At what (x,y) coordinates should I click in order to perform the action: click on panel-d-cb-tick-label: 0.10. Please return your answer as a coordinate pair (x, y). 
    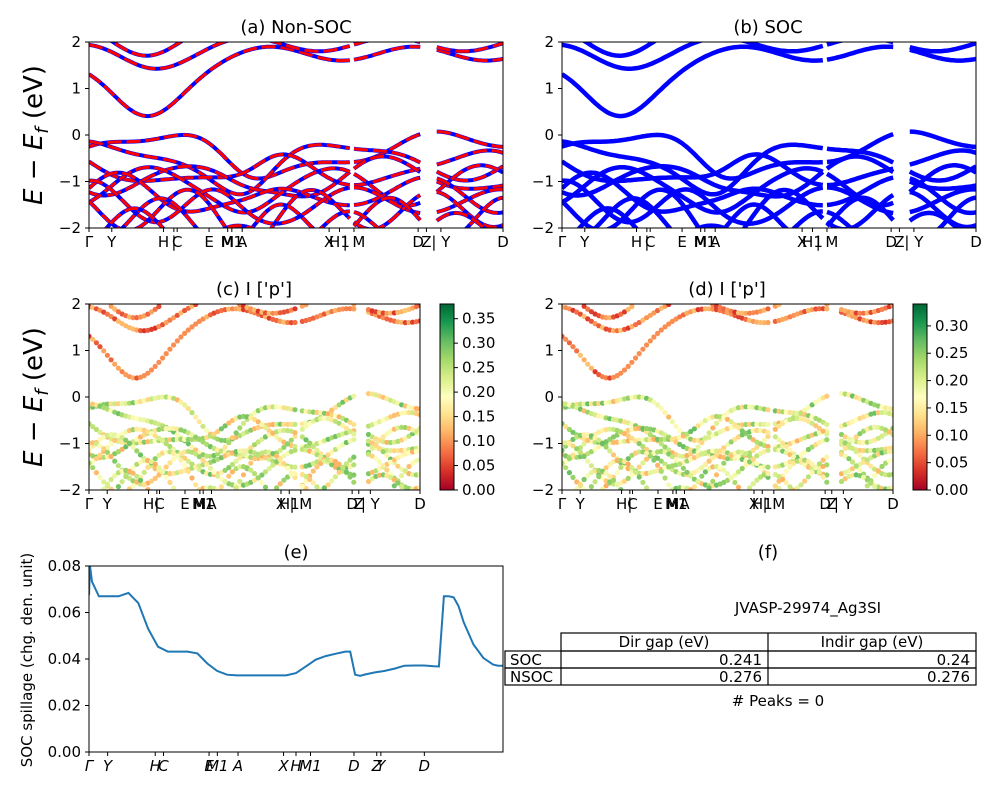
    Looking at the image, I should click on (951, 435).